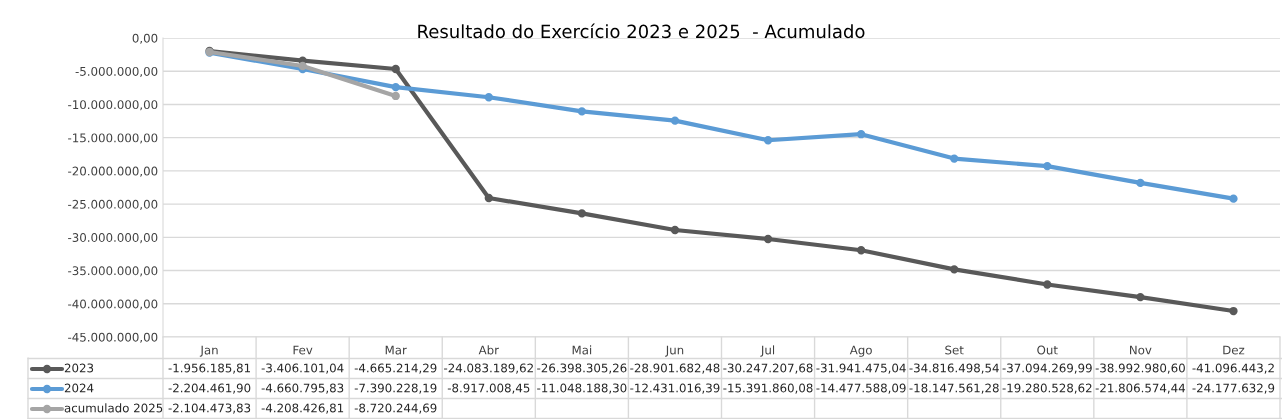  What do you see at coordinates (641, 31) in the screenshot?
I see `chart-title: Resultado do Exercício 2023 e 2025 - Acumulado` at bounding box center [641, 31].